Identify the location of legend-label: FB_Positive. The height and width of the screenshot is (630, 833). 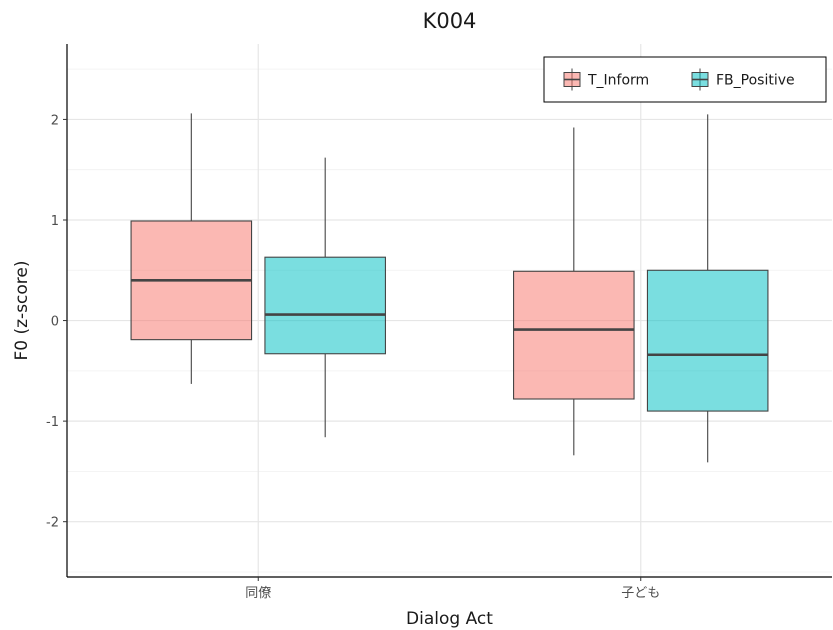
(755, 81).